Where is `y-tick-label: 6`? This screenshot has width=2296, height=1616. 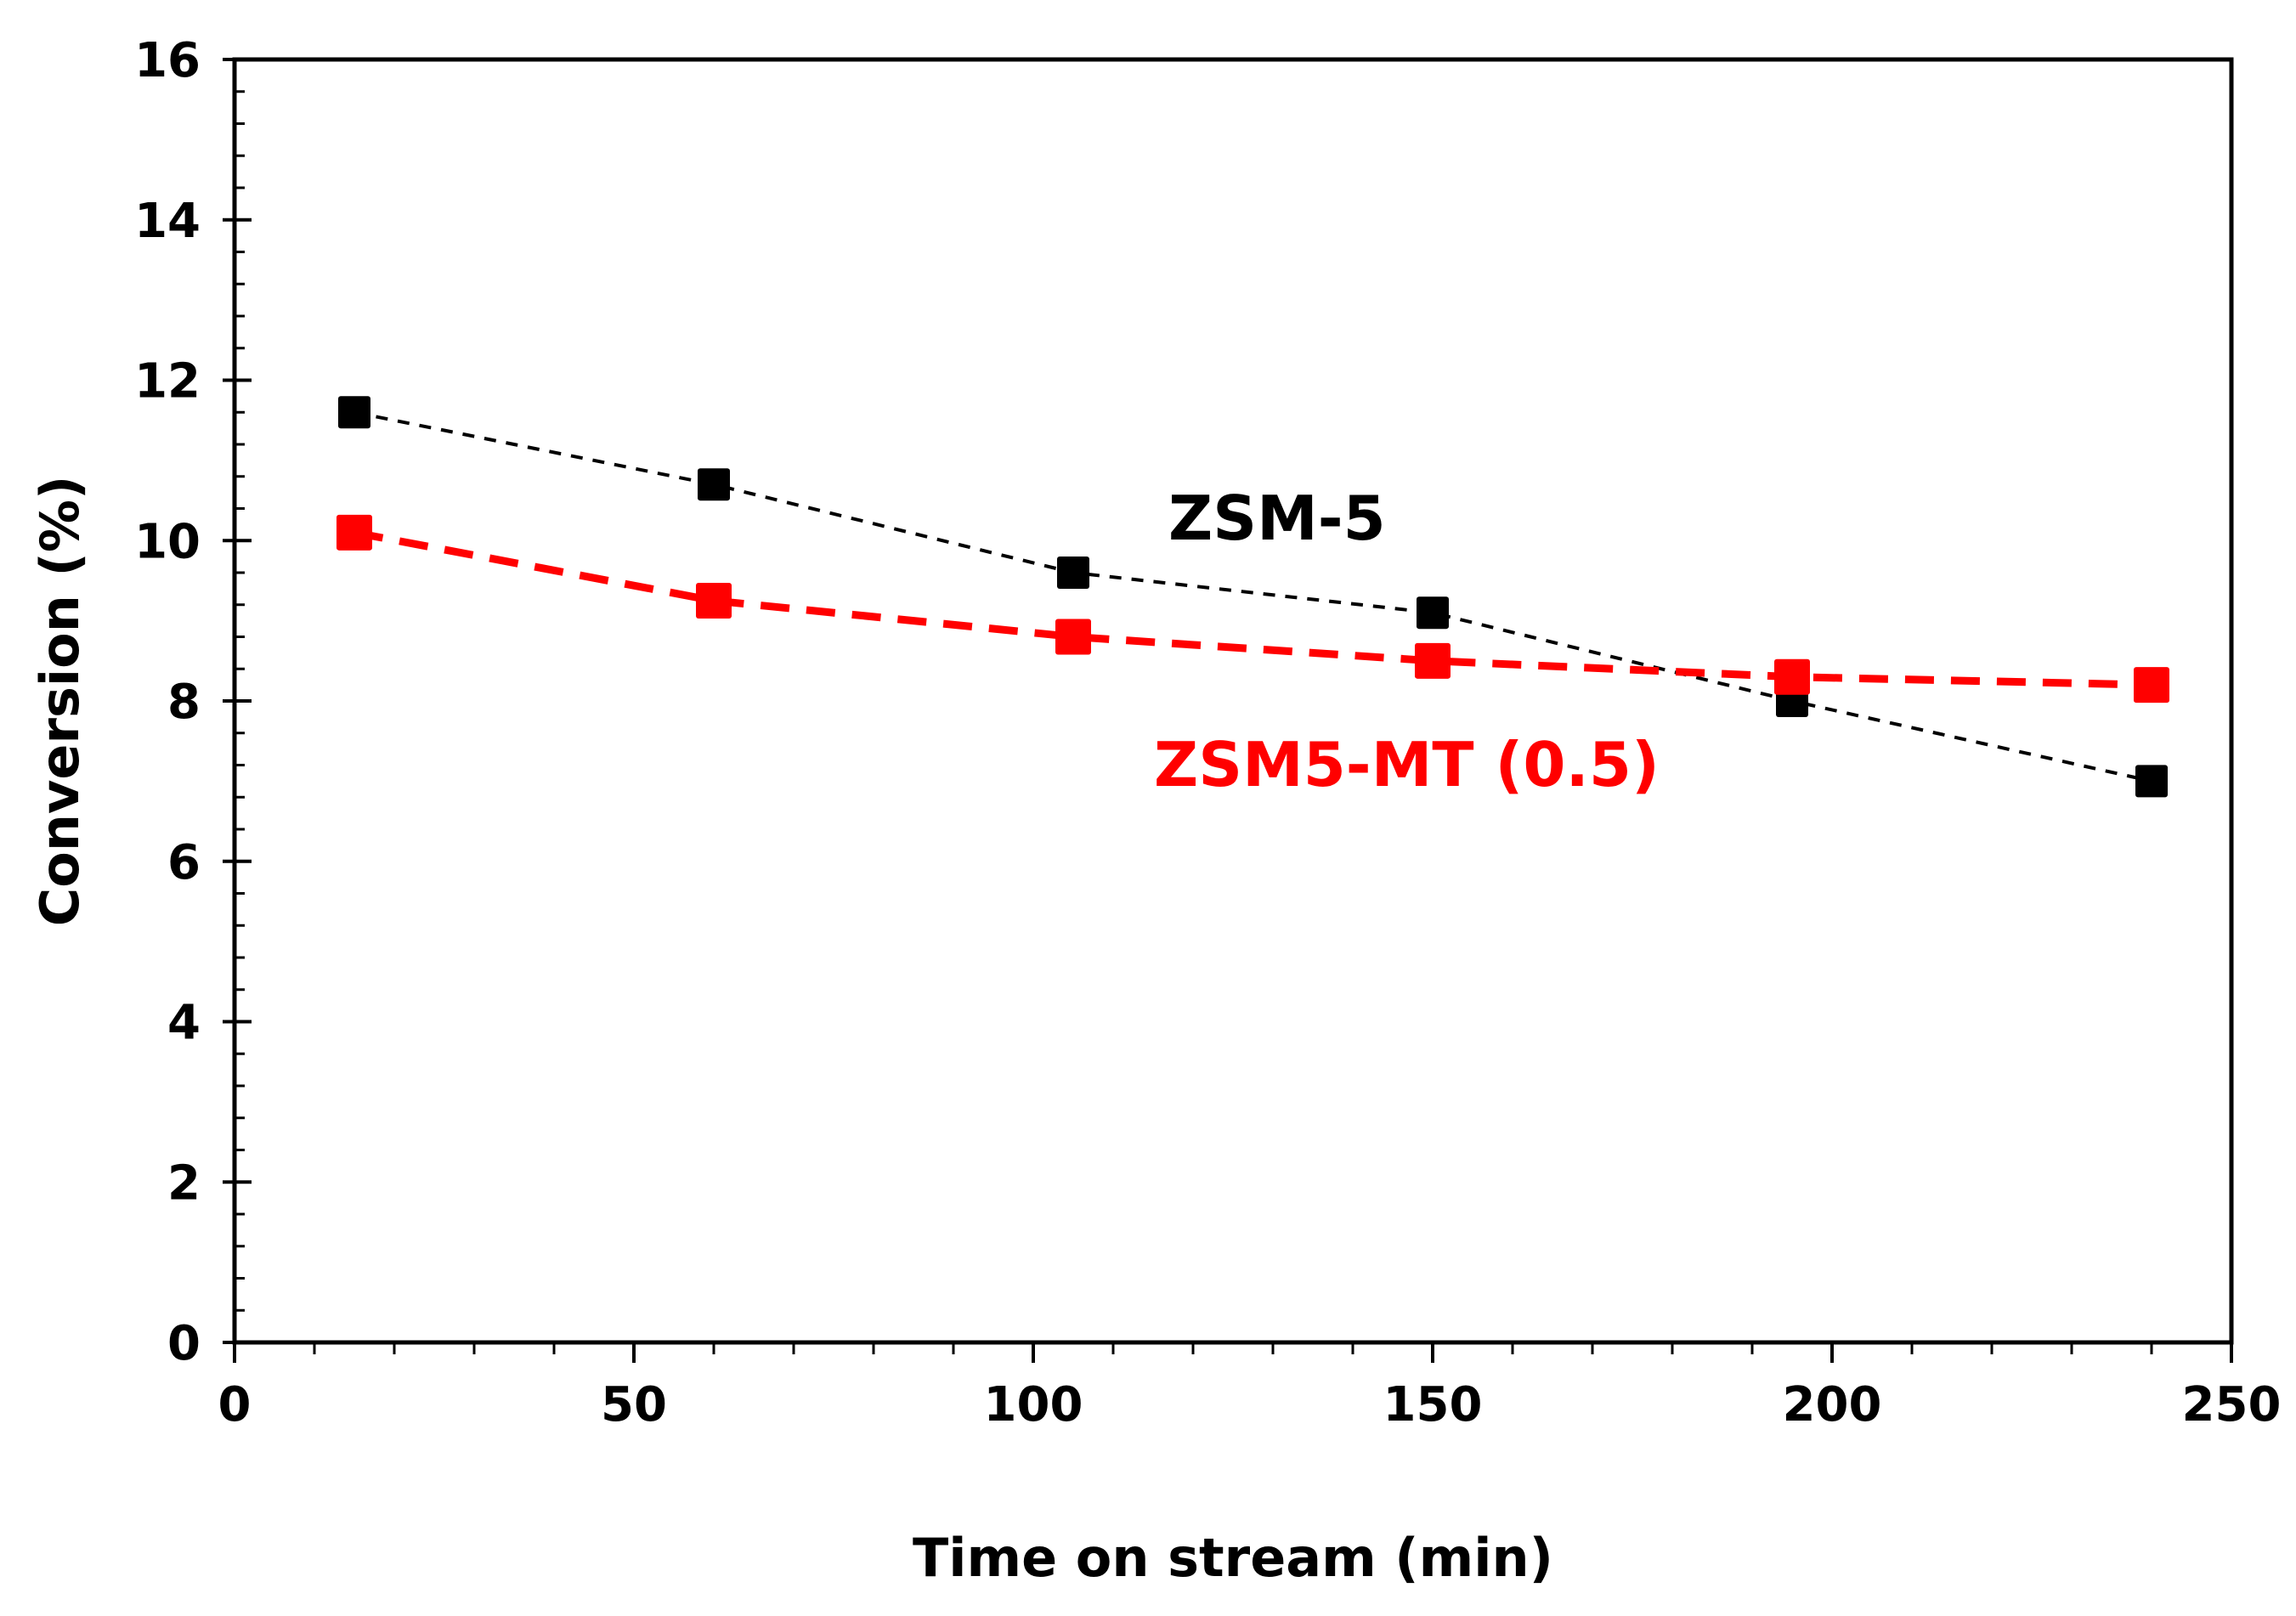 y-tick-label: 6 is located at coordinates (184, 863).